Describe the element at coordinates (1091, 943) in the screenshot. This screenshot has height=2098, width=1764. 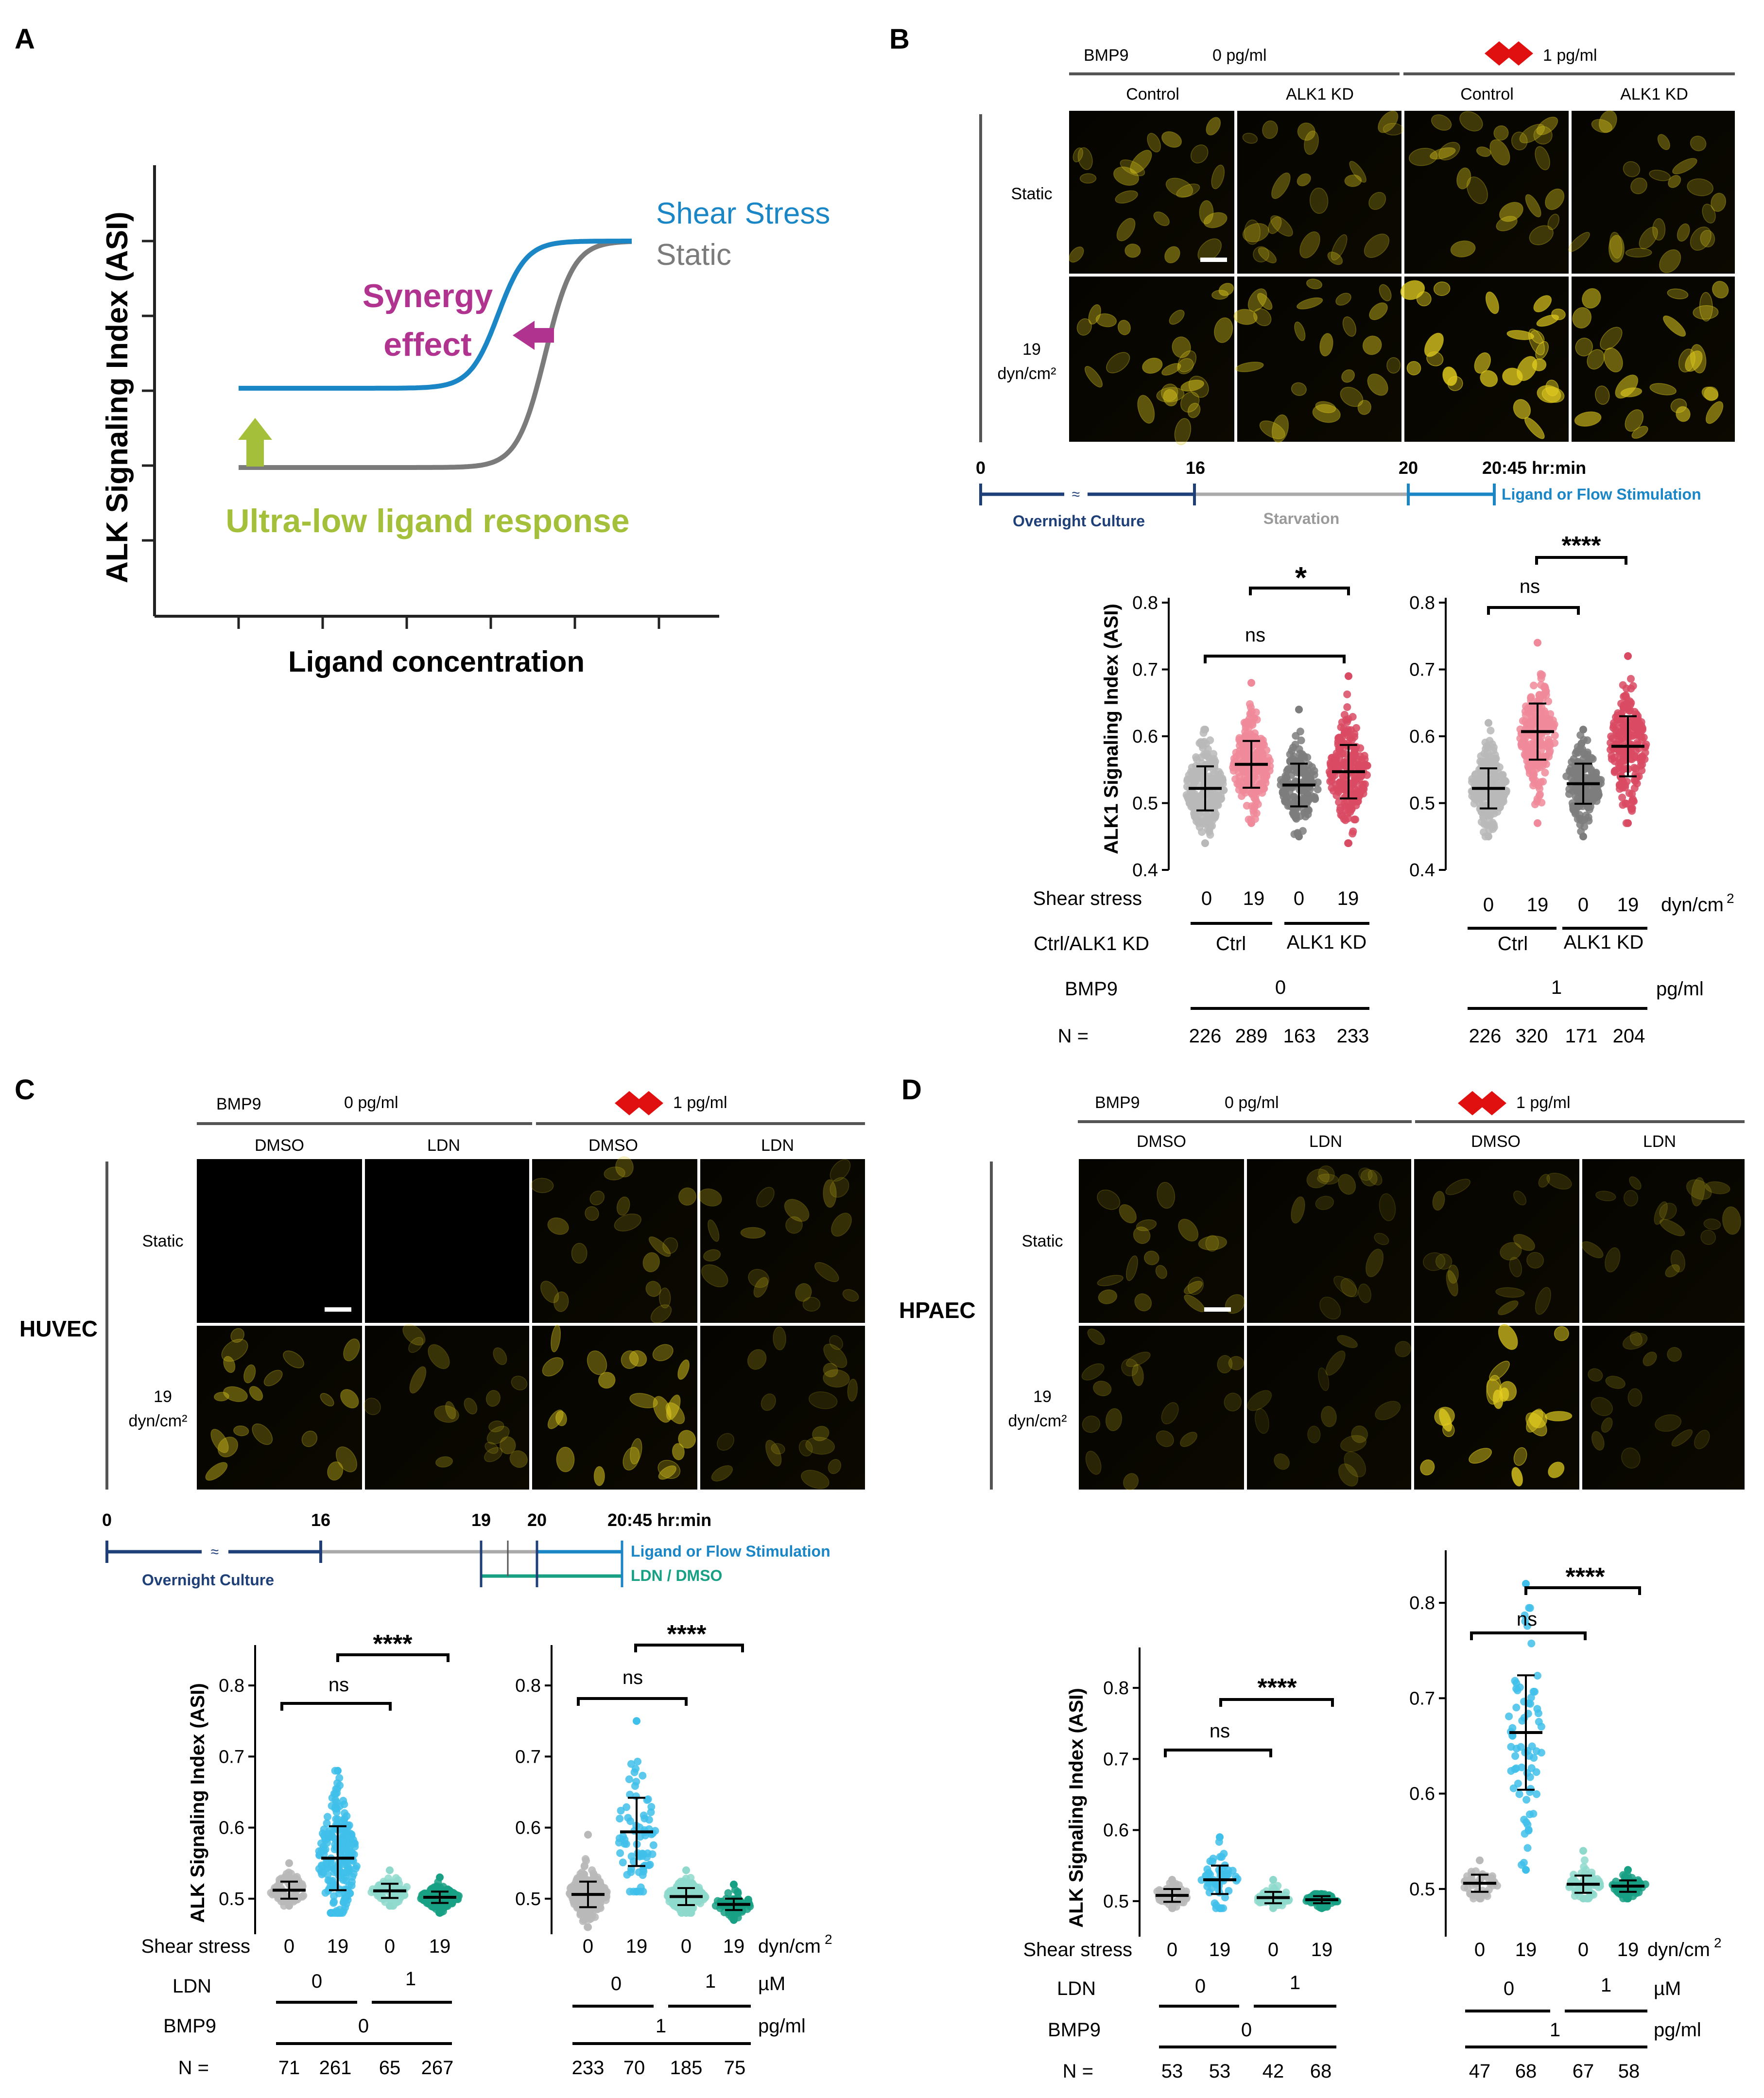
I see `table-b-ctrl-label: Ctrl/ALK1 KD` at that location.